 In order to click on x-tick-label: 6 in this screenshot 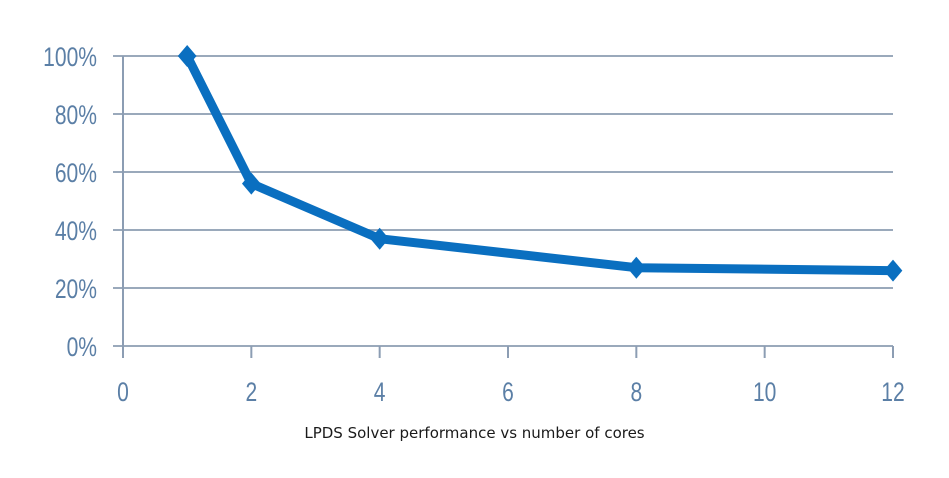, I will do `click(508, 393)`.